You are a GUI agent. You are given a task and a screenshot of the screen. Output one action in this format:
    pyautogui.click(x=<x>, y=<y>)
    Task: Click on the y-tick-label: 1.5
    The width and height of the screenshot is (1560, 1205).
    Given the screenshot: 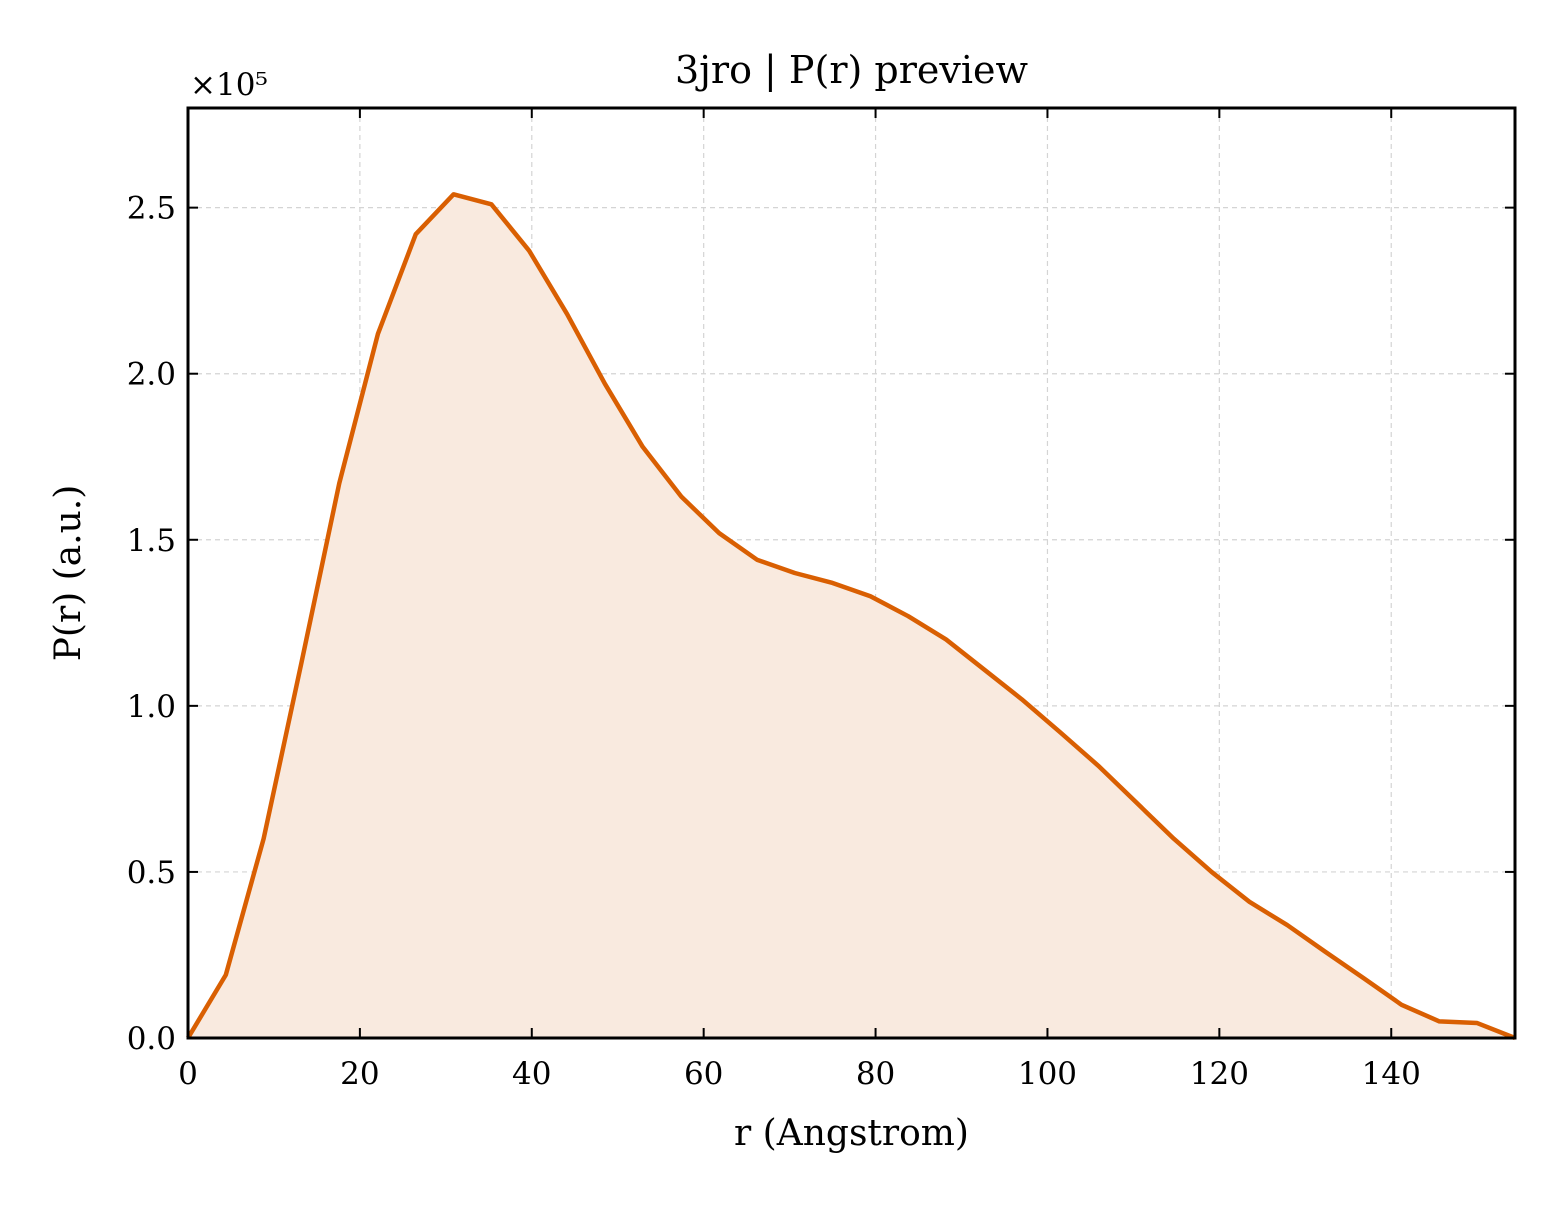 What is the action you would take?
    pyautogui.click(x=151, y=541)
    